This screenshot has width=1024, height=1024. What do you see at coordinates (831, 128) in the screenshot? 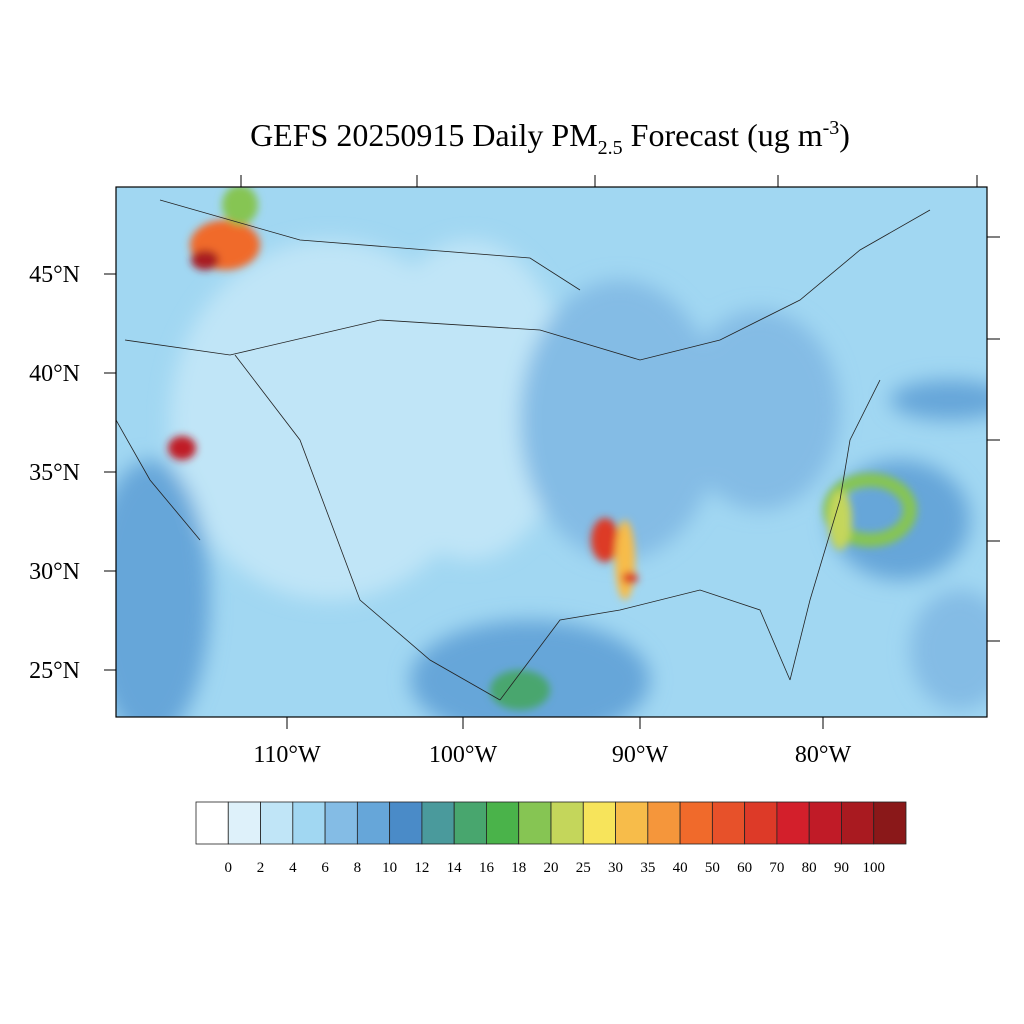
I see `title-superscript: -3` at bounding box center [831, 128].